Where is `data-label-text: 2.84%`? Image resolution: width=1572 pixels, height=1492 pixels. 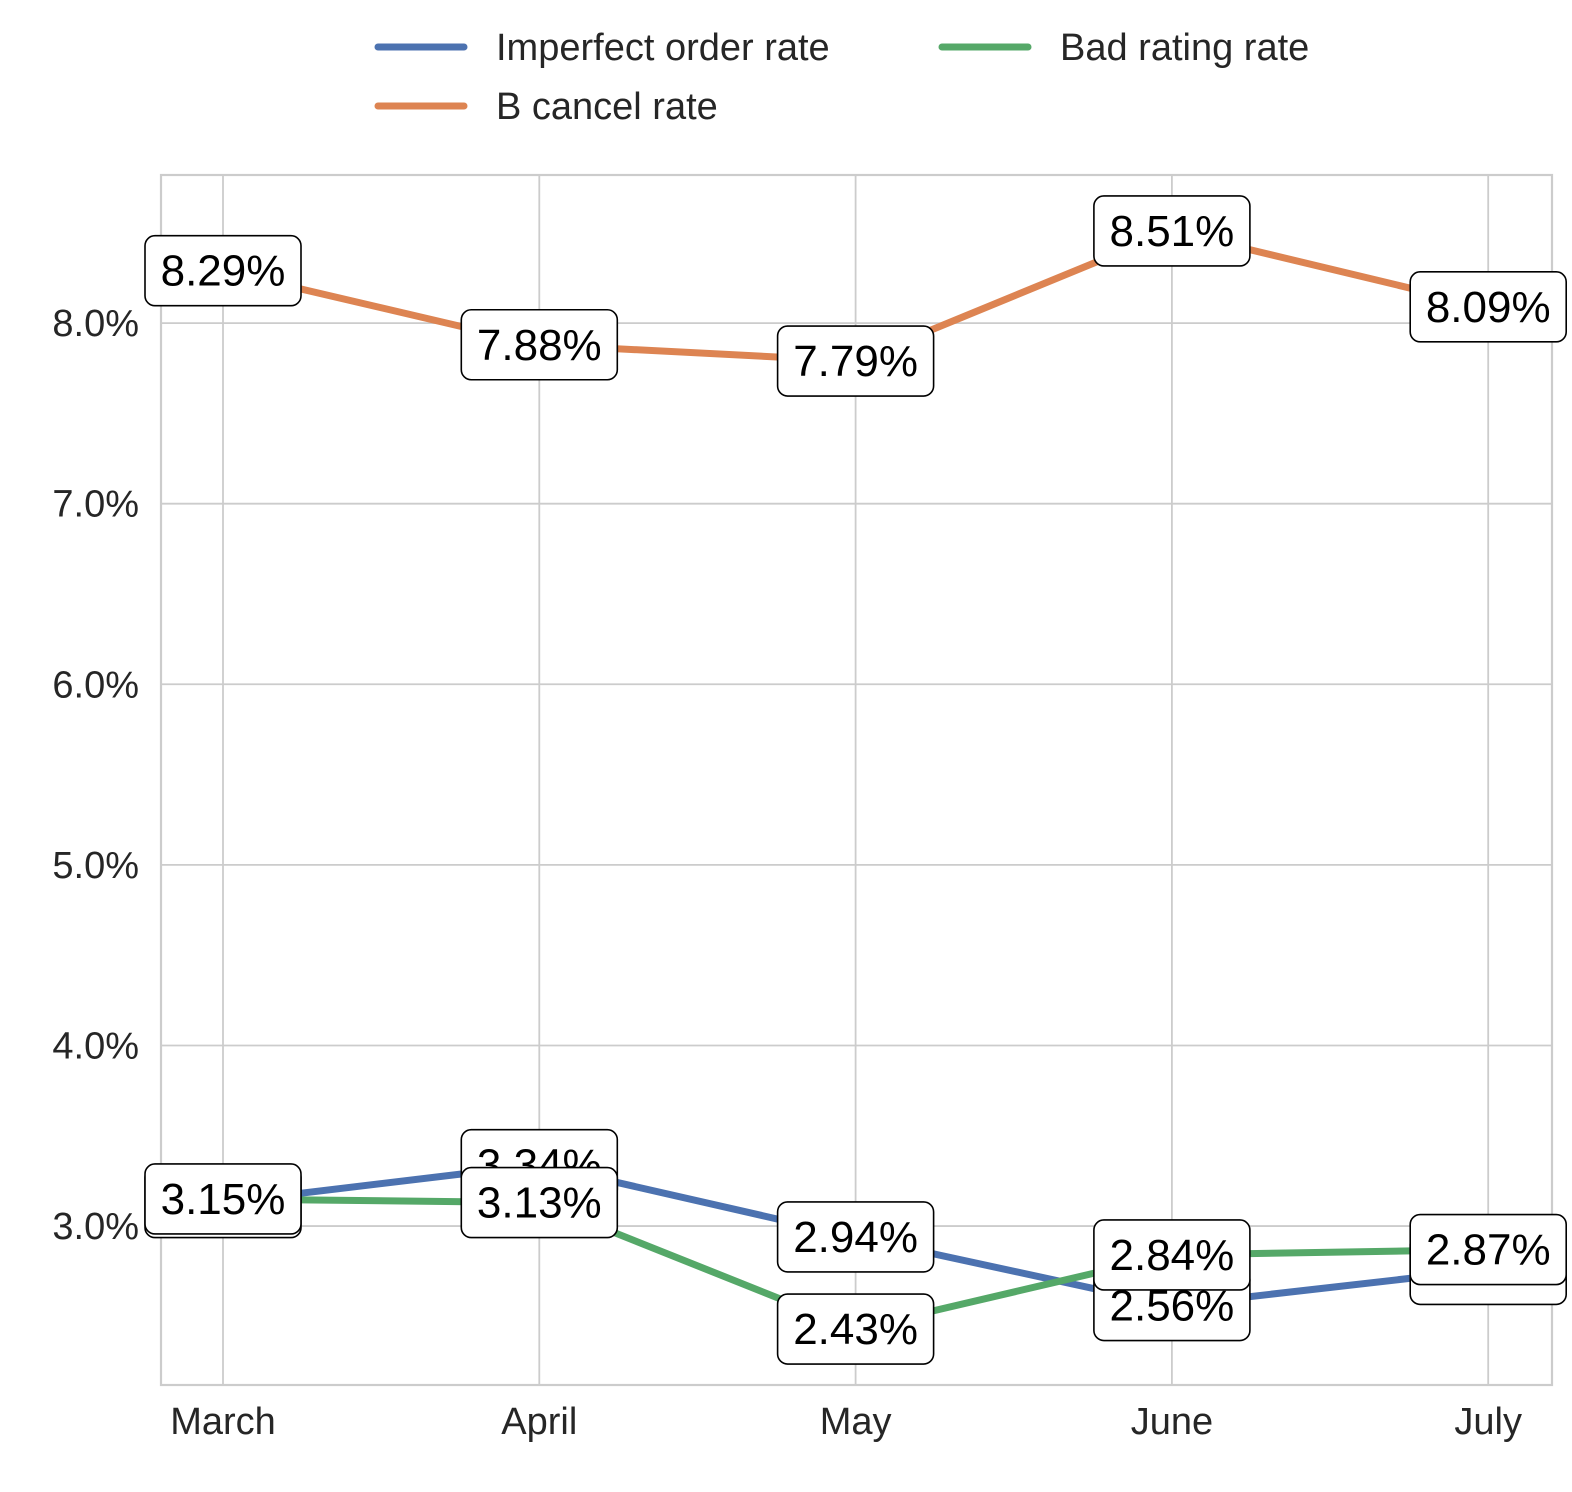 data-label-text: 2.84% is located at coordinates (1172, 1255).